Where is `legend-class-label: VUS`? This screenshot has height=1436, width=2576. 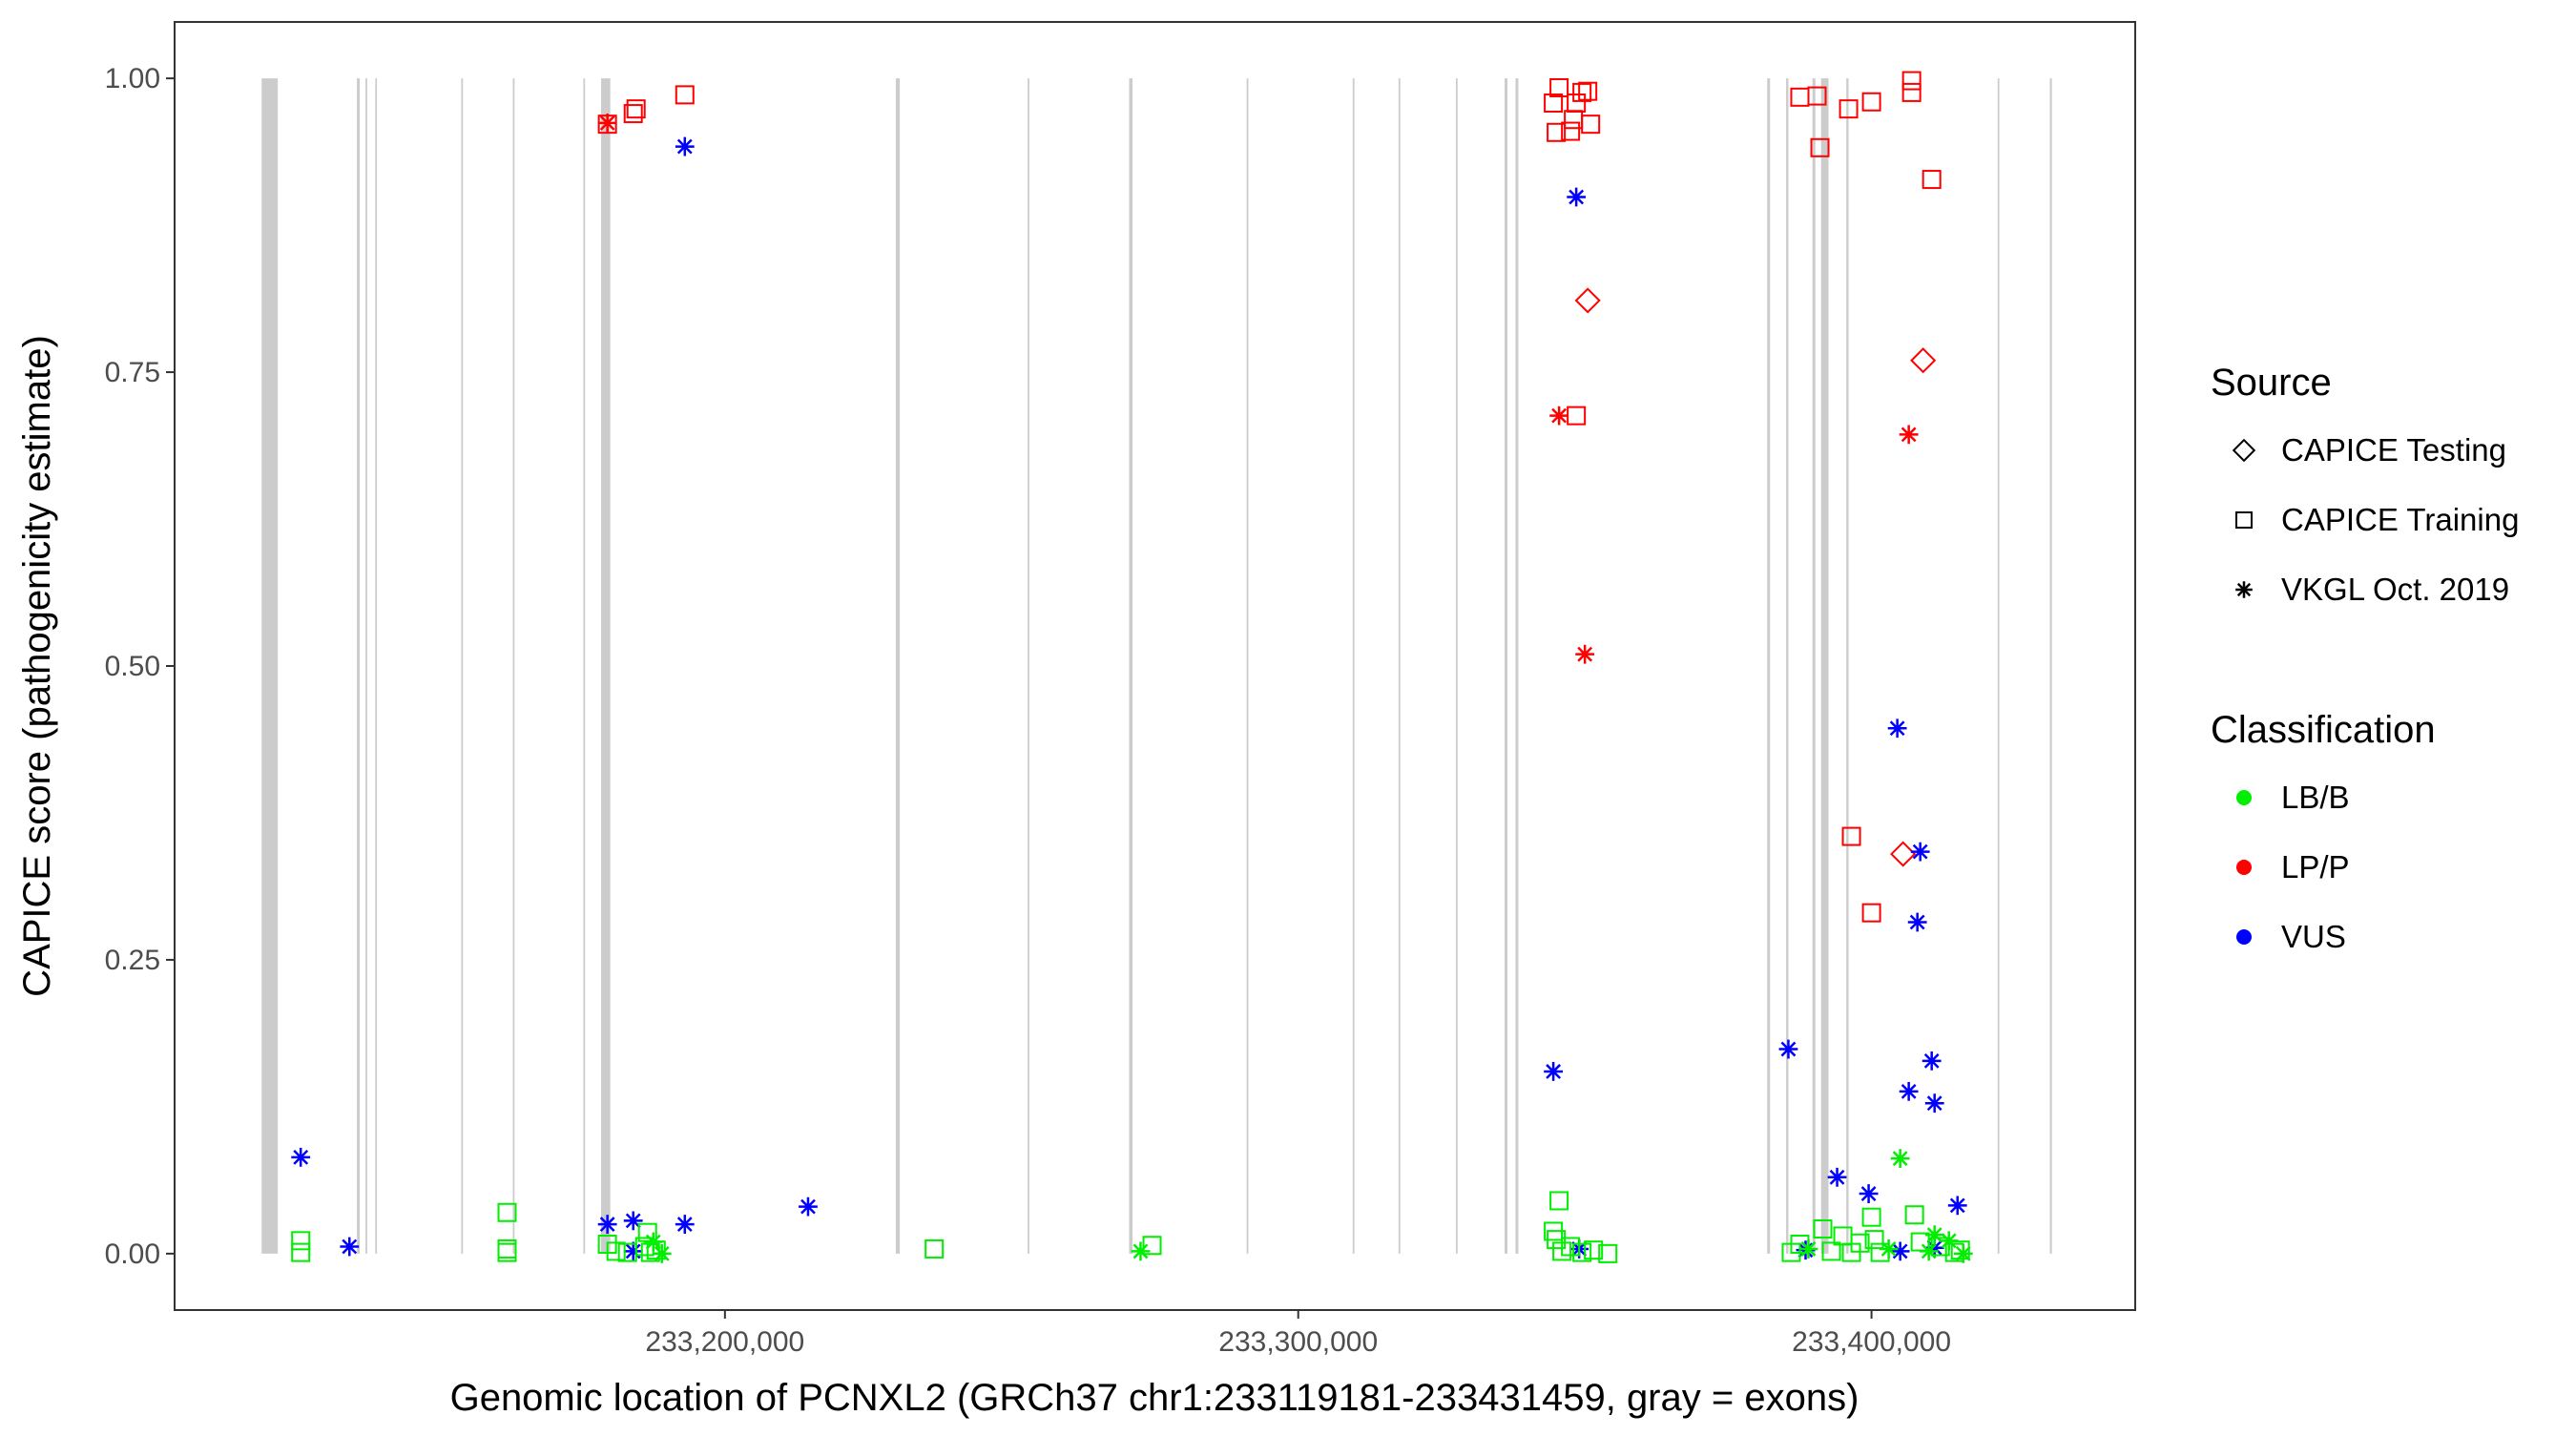
legend-class-label: VUS is located at coordinates (2313, 936).